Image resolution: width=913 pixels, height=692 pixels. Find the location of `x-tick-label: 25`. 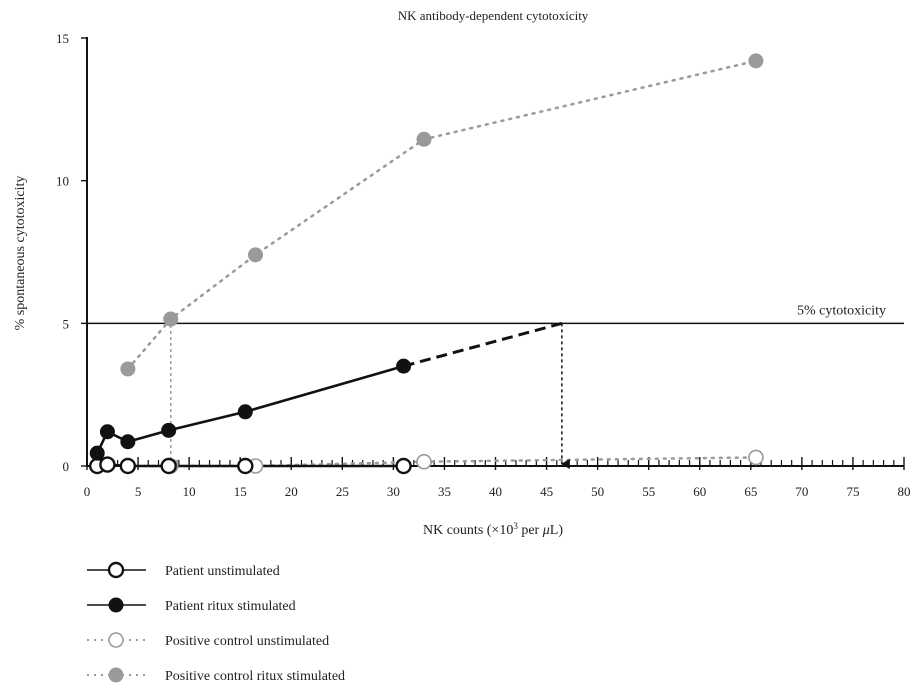

x-tick-label: 25 is located at coordinates (342, 491).